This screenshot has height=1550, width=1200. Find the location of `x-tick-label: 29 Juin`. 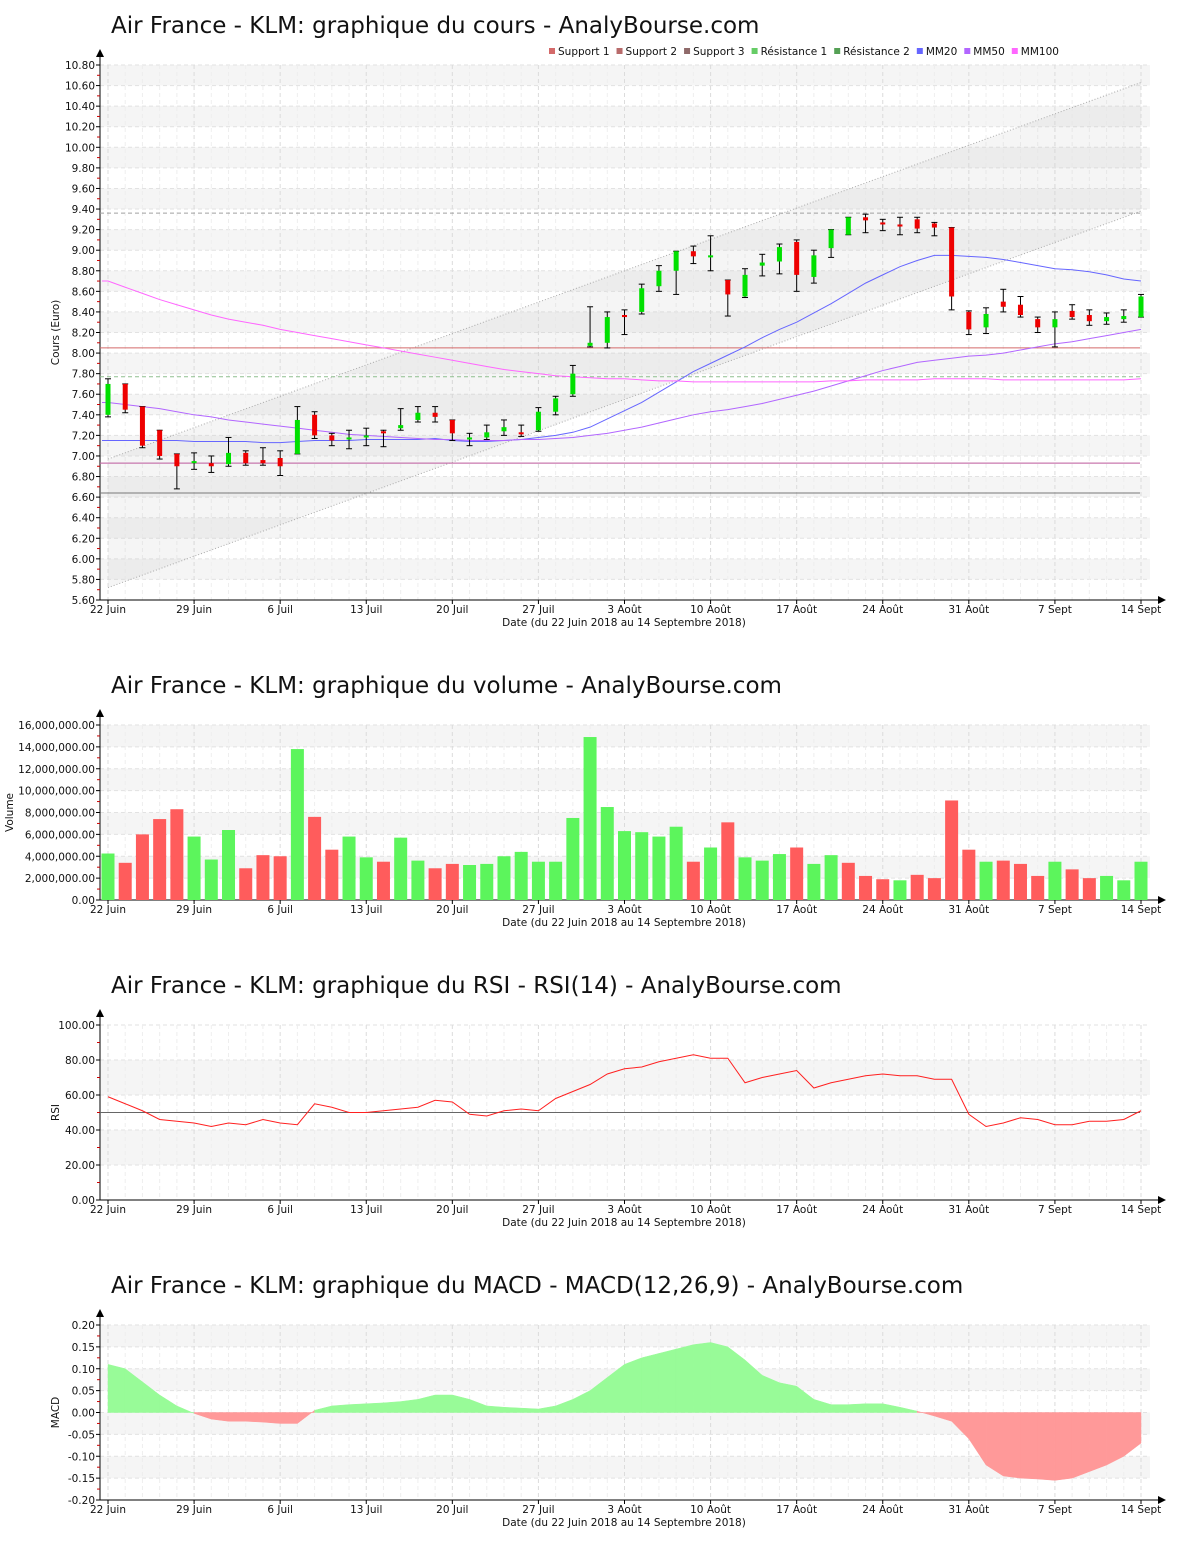

x-tick-label: 29 Juin is located at coordinates (194, 1510).